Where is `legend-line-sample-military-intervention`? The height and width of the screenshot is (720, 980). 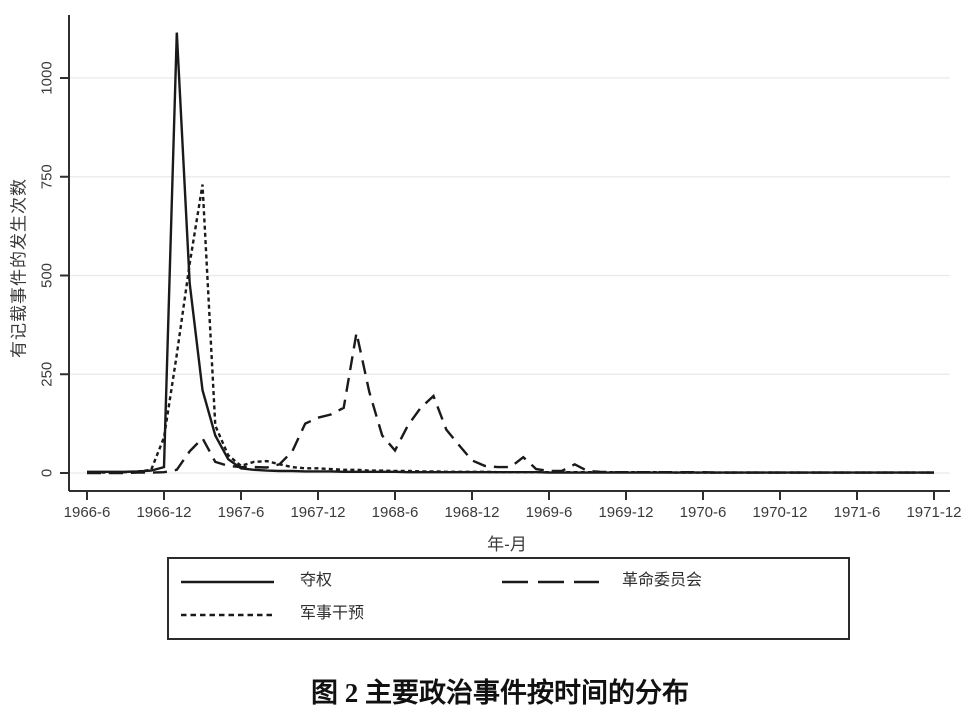 legend-line-sample-military-intervention is located at coordinates (228, 615).